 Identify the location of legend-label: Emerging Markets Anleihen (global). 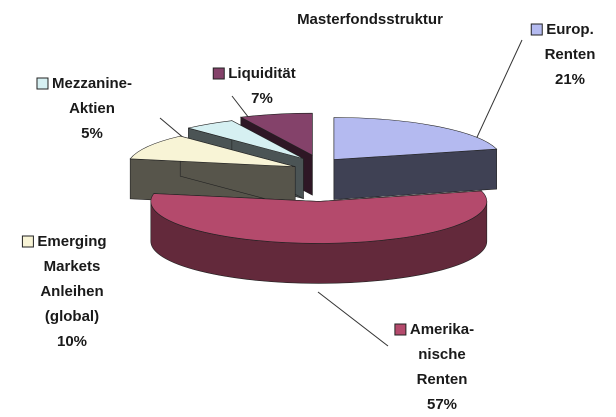
(71, 279).